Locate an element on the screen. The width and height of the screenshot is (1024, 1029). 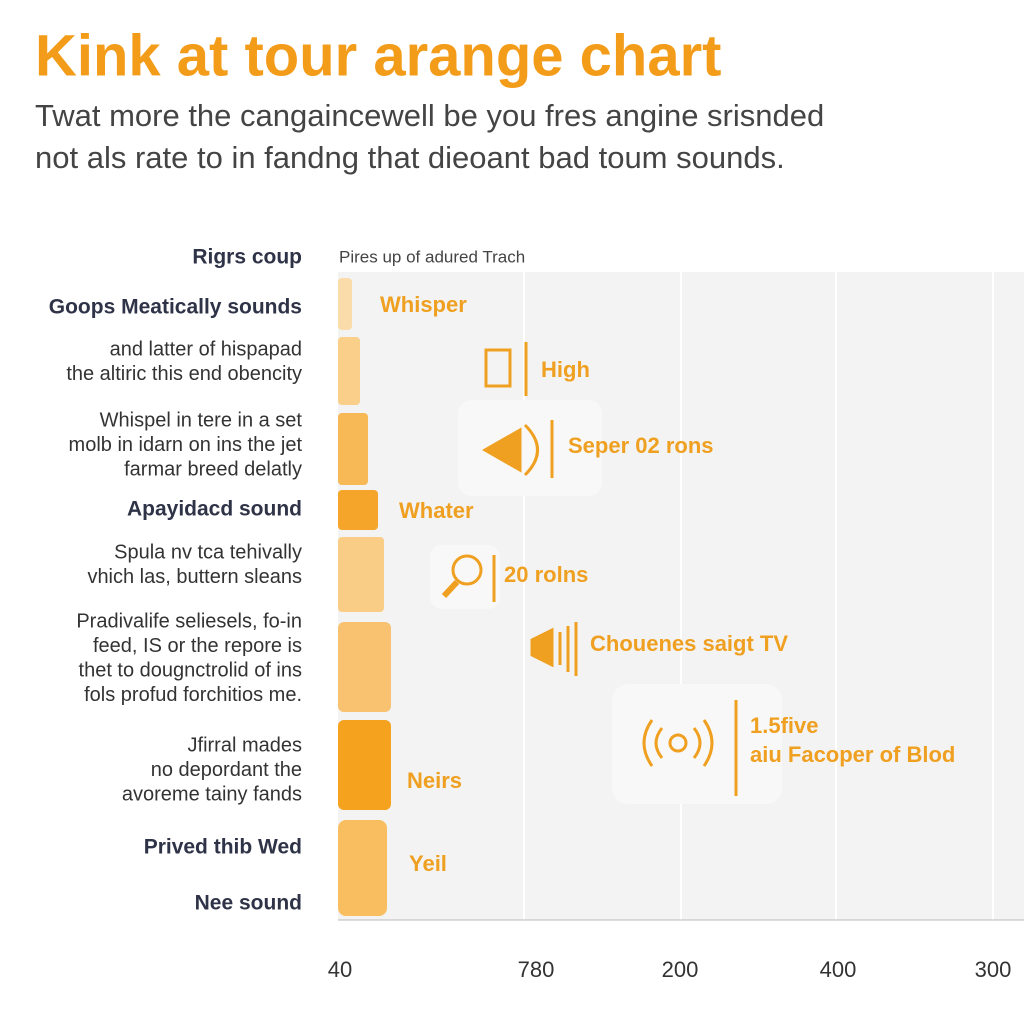
group-heading: Rigrs coup is located at coordinates (247, 257).